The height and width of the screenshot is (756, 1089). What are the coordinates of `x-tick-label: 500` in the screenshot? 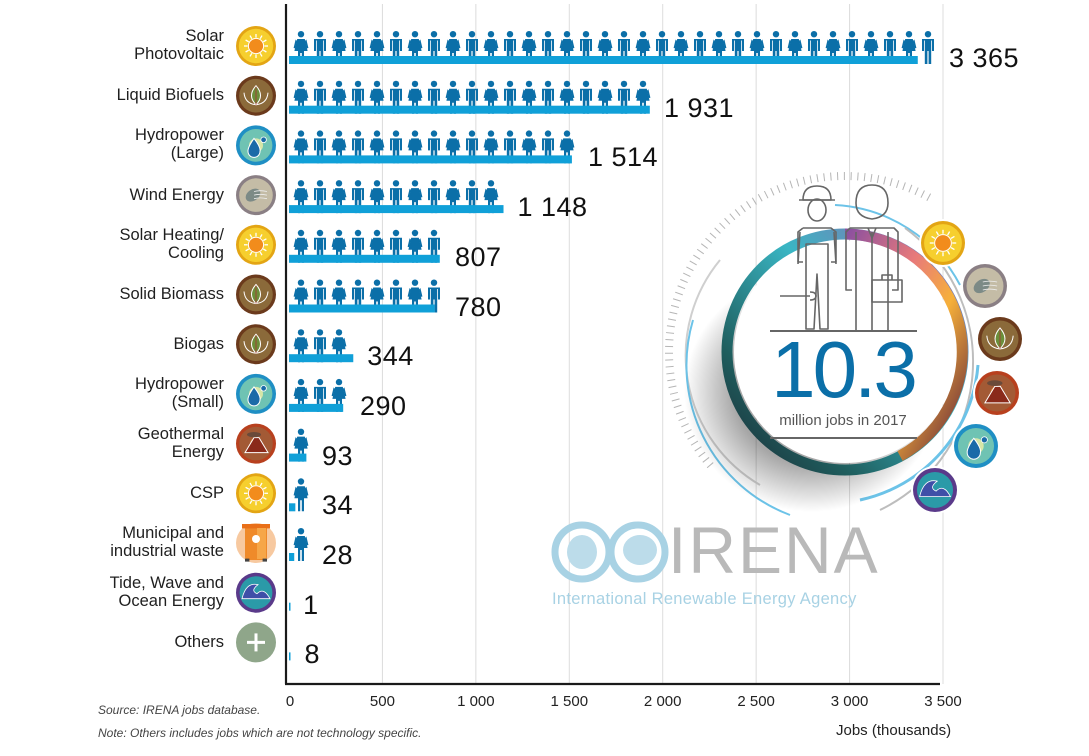 It's located at (382, 701).